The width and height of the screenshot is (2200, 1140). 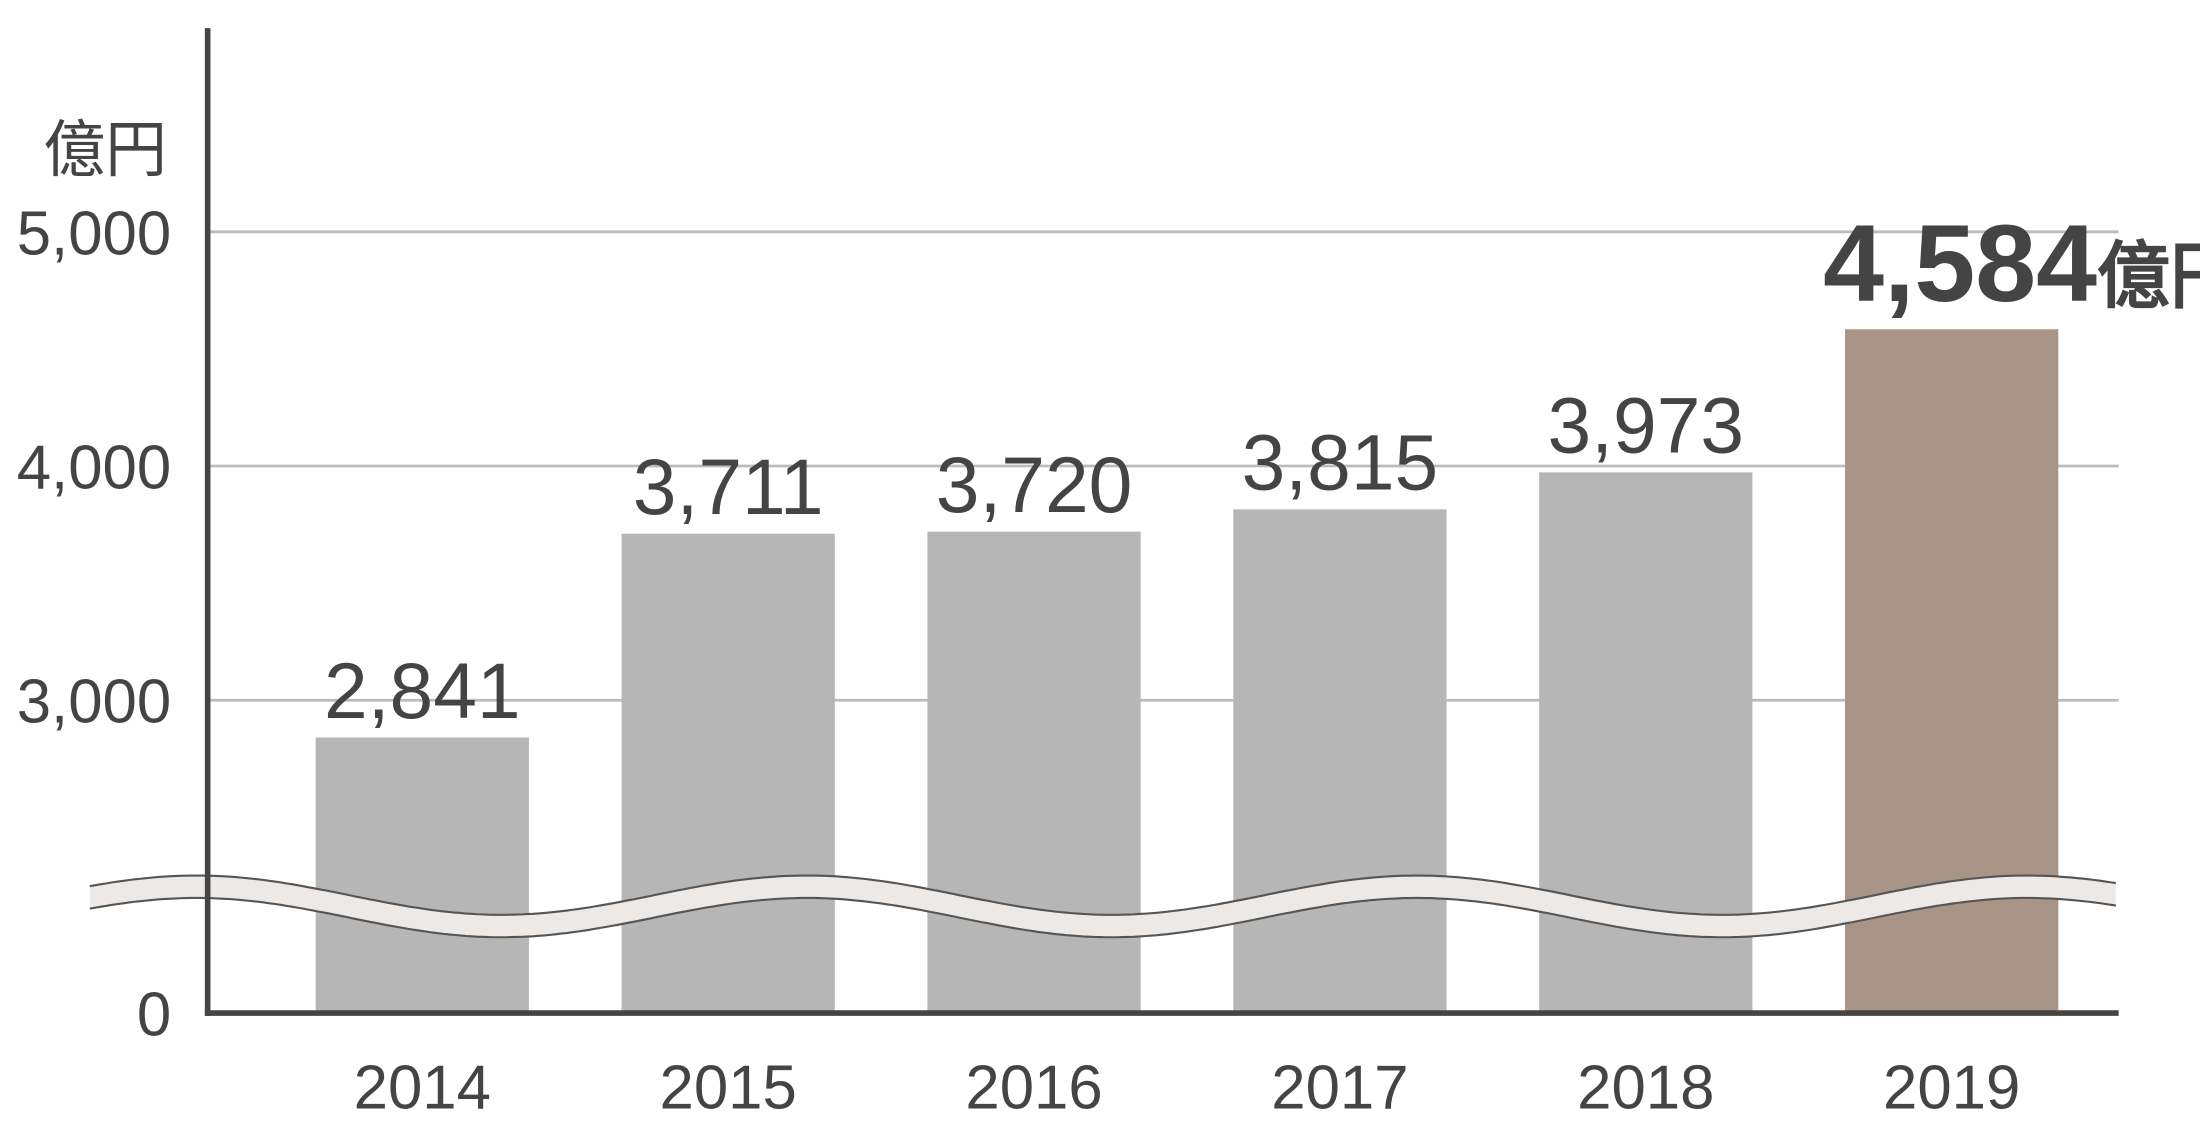 I want to click on x-tick-label: 2017, so click(x=1339, y=1087).